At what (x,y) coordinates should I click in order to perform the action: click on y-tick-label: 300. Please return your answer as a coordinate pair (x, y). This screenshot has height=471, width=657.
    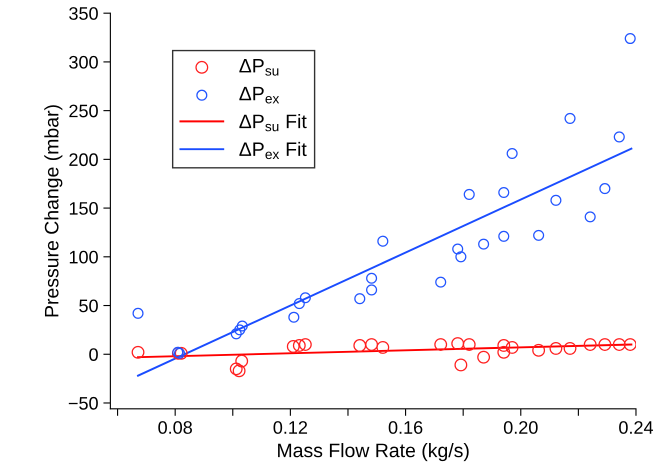
    Looking at the image, I should click on (83, 62).